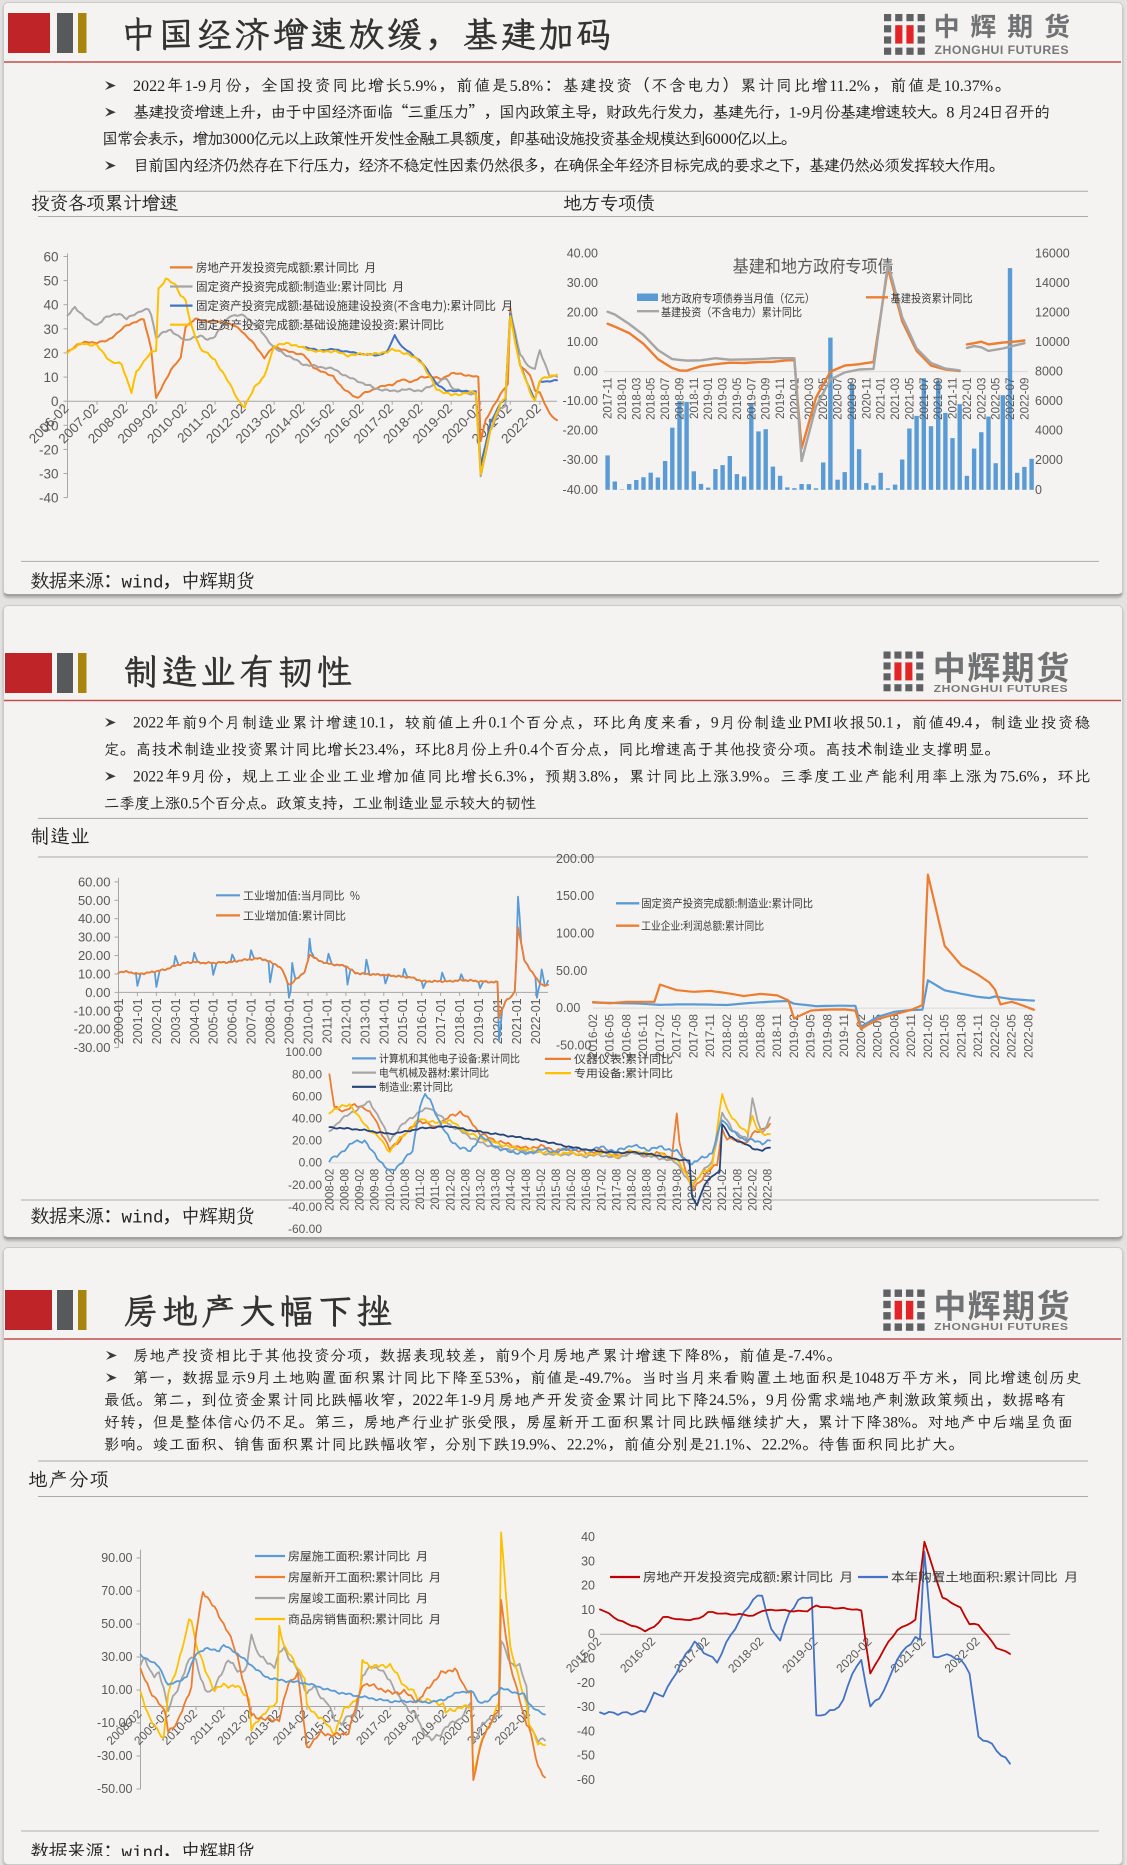 This screenshot has height=1865, width=1127. Describe the element at coordinates (894, 1036) in the screenshot. I see `svg-text: 2020-08` at that location.